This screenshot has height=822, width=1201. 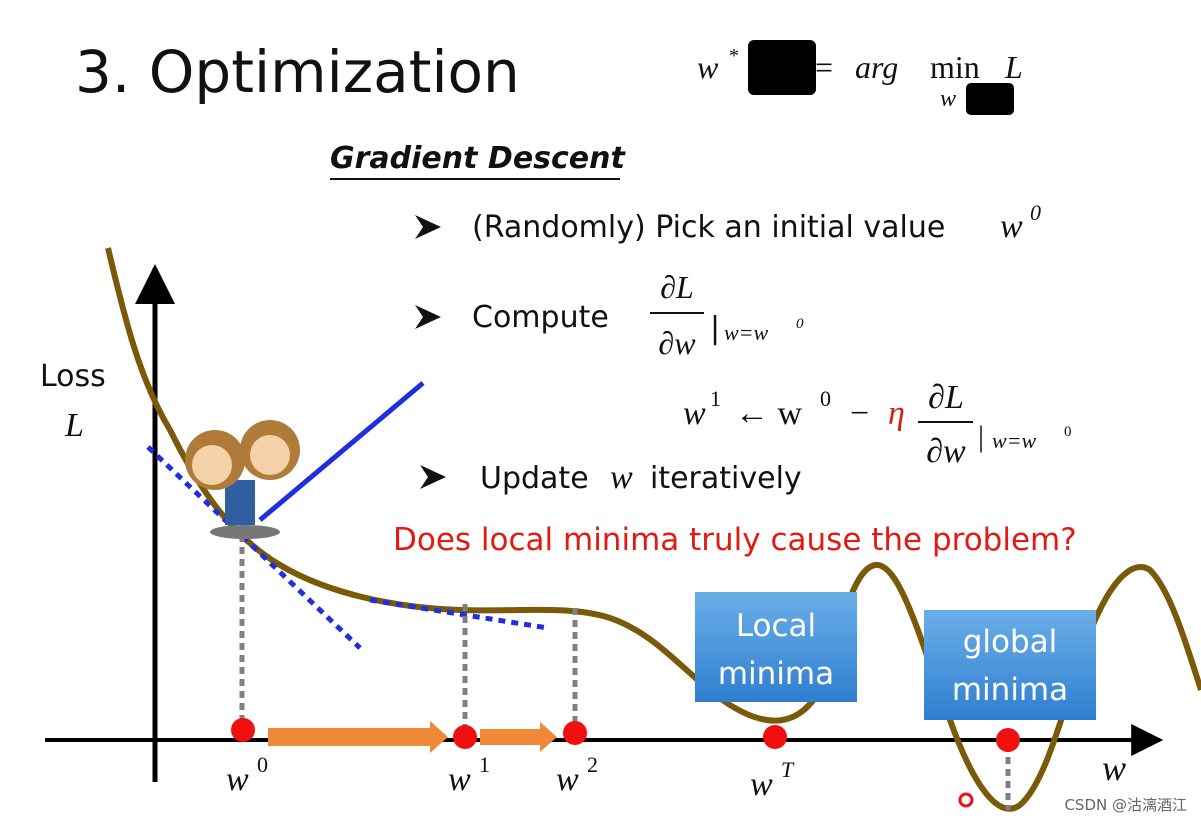 What do you see at coordinates (484, 764) in the screenshot?
I see `point-sup: 1` at bounding box center [484, 764].